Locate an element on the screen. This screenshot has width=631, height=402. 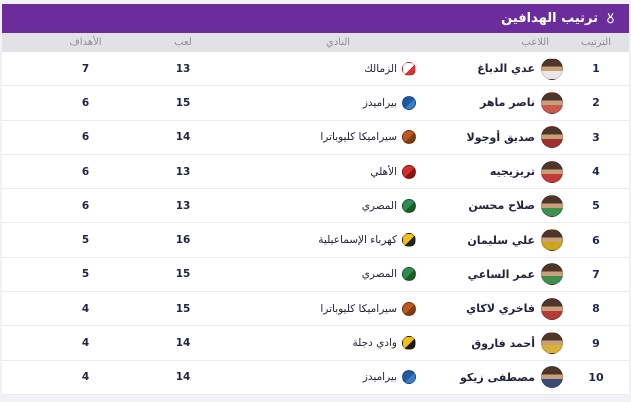
player-name: مصطفى زيكو is located at coordinates (497, 377).